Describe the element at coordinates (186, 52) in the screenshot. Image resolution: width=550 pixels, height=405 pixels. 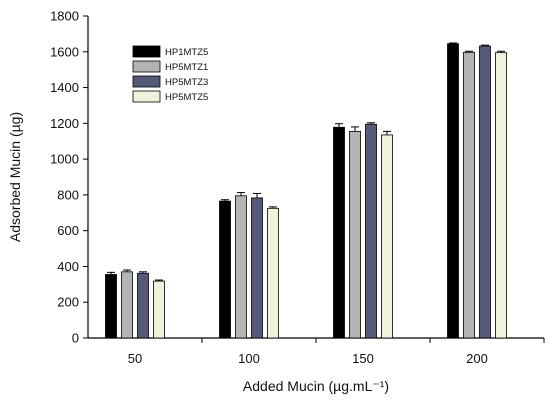
I see `legend-label: HP1MTZ5` at that location.